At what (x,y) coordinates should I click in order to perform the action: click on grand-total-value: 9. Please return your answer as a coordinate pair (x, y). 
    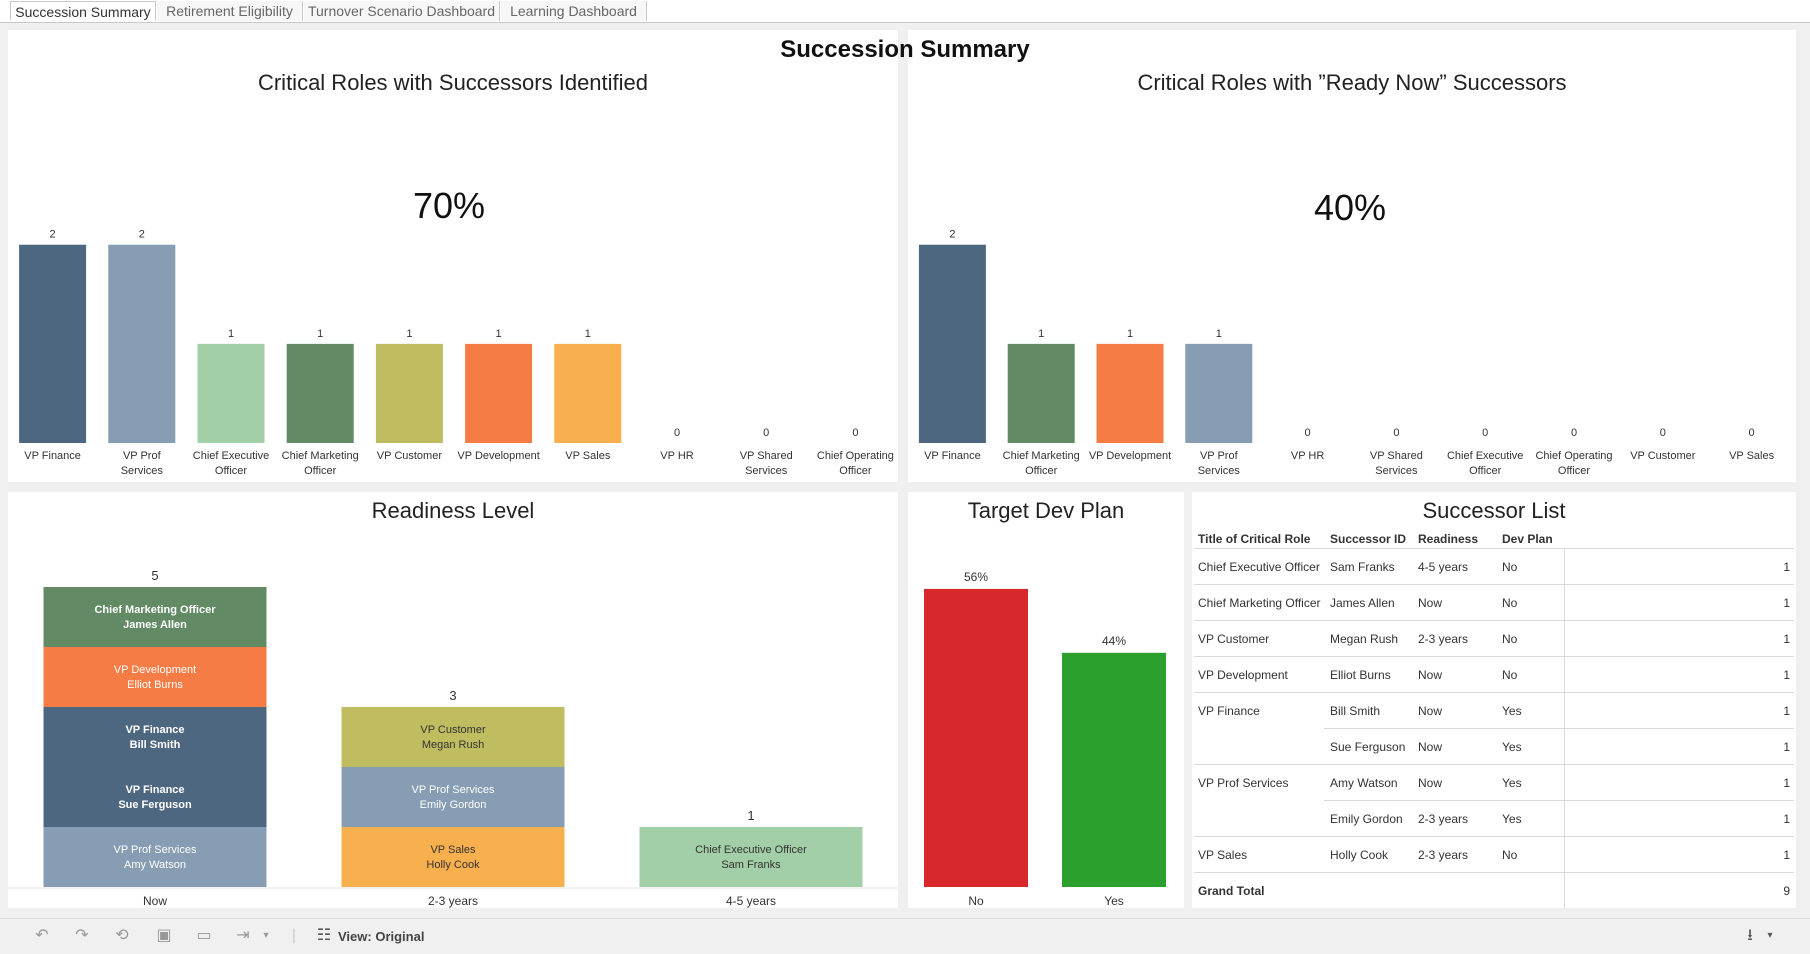
    Looking at the image, I should click on (1786, 891).